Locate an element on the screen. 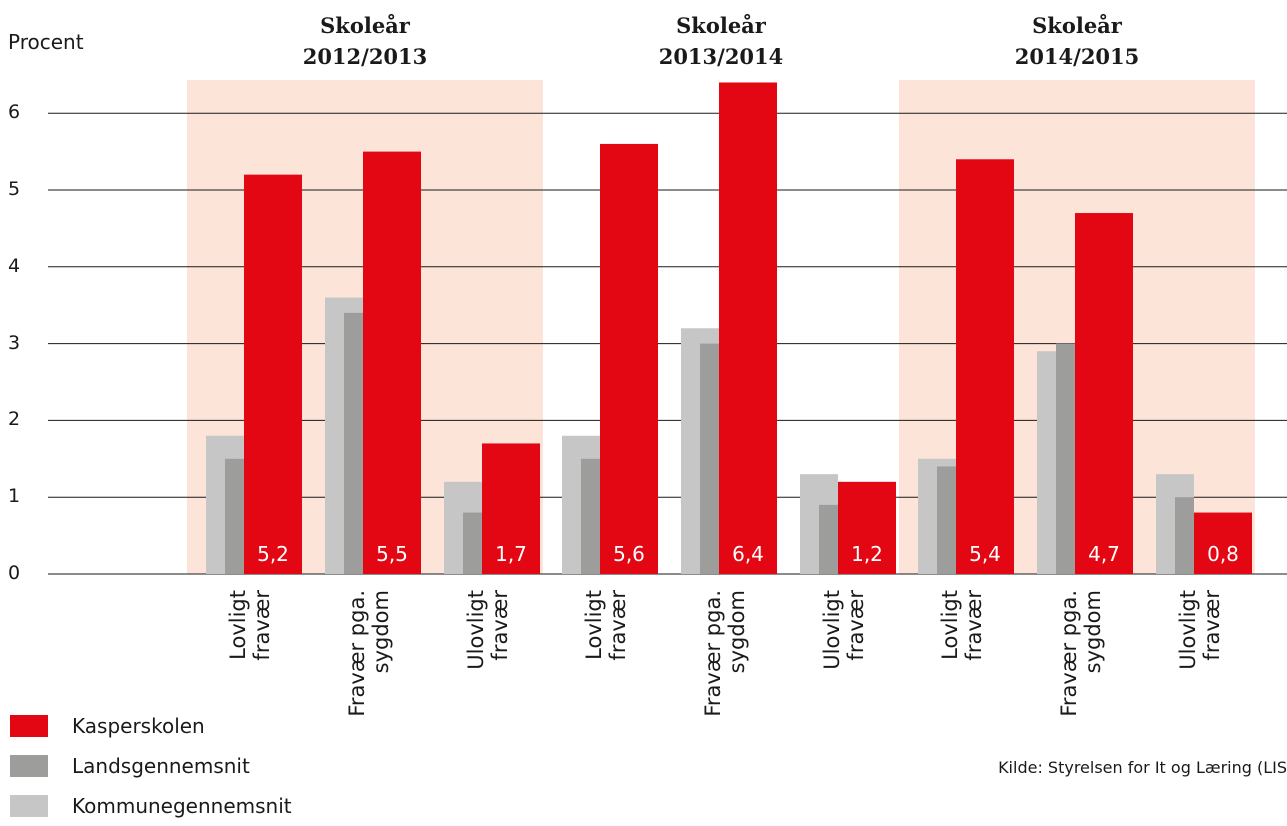 Image resolution: width=1287 pixels, height=826 pixels. data-label: 5,2 is located at coordinates (273, 554).